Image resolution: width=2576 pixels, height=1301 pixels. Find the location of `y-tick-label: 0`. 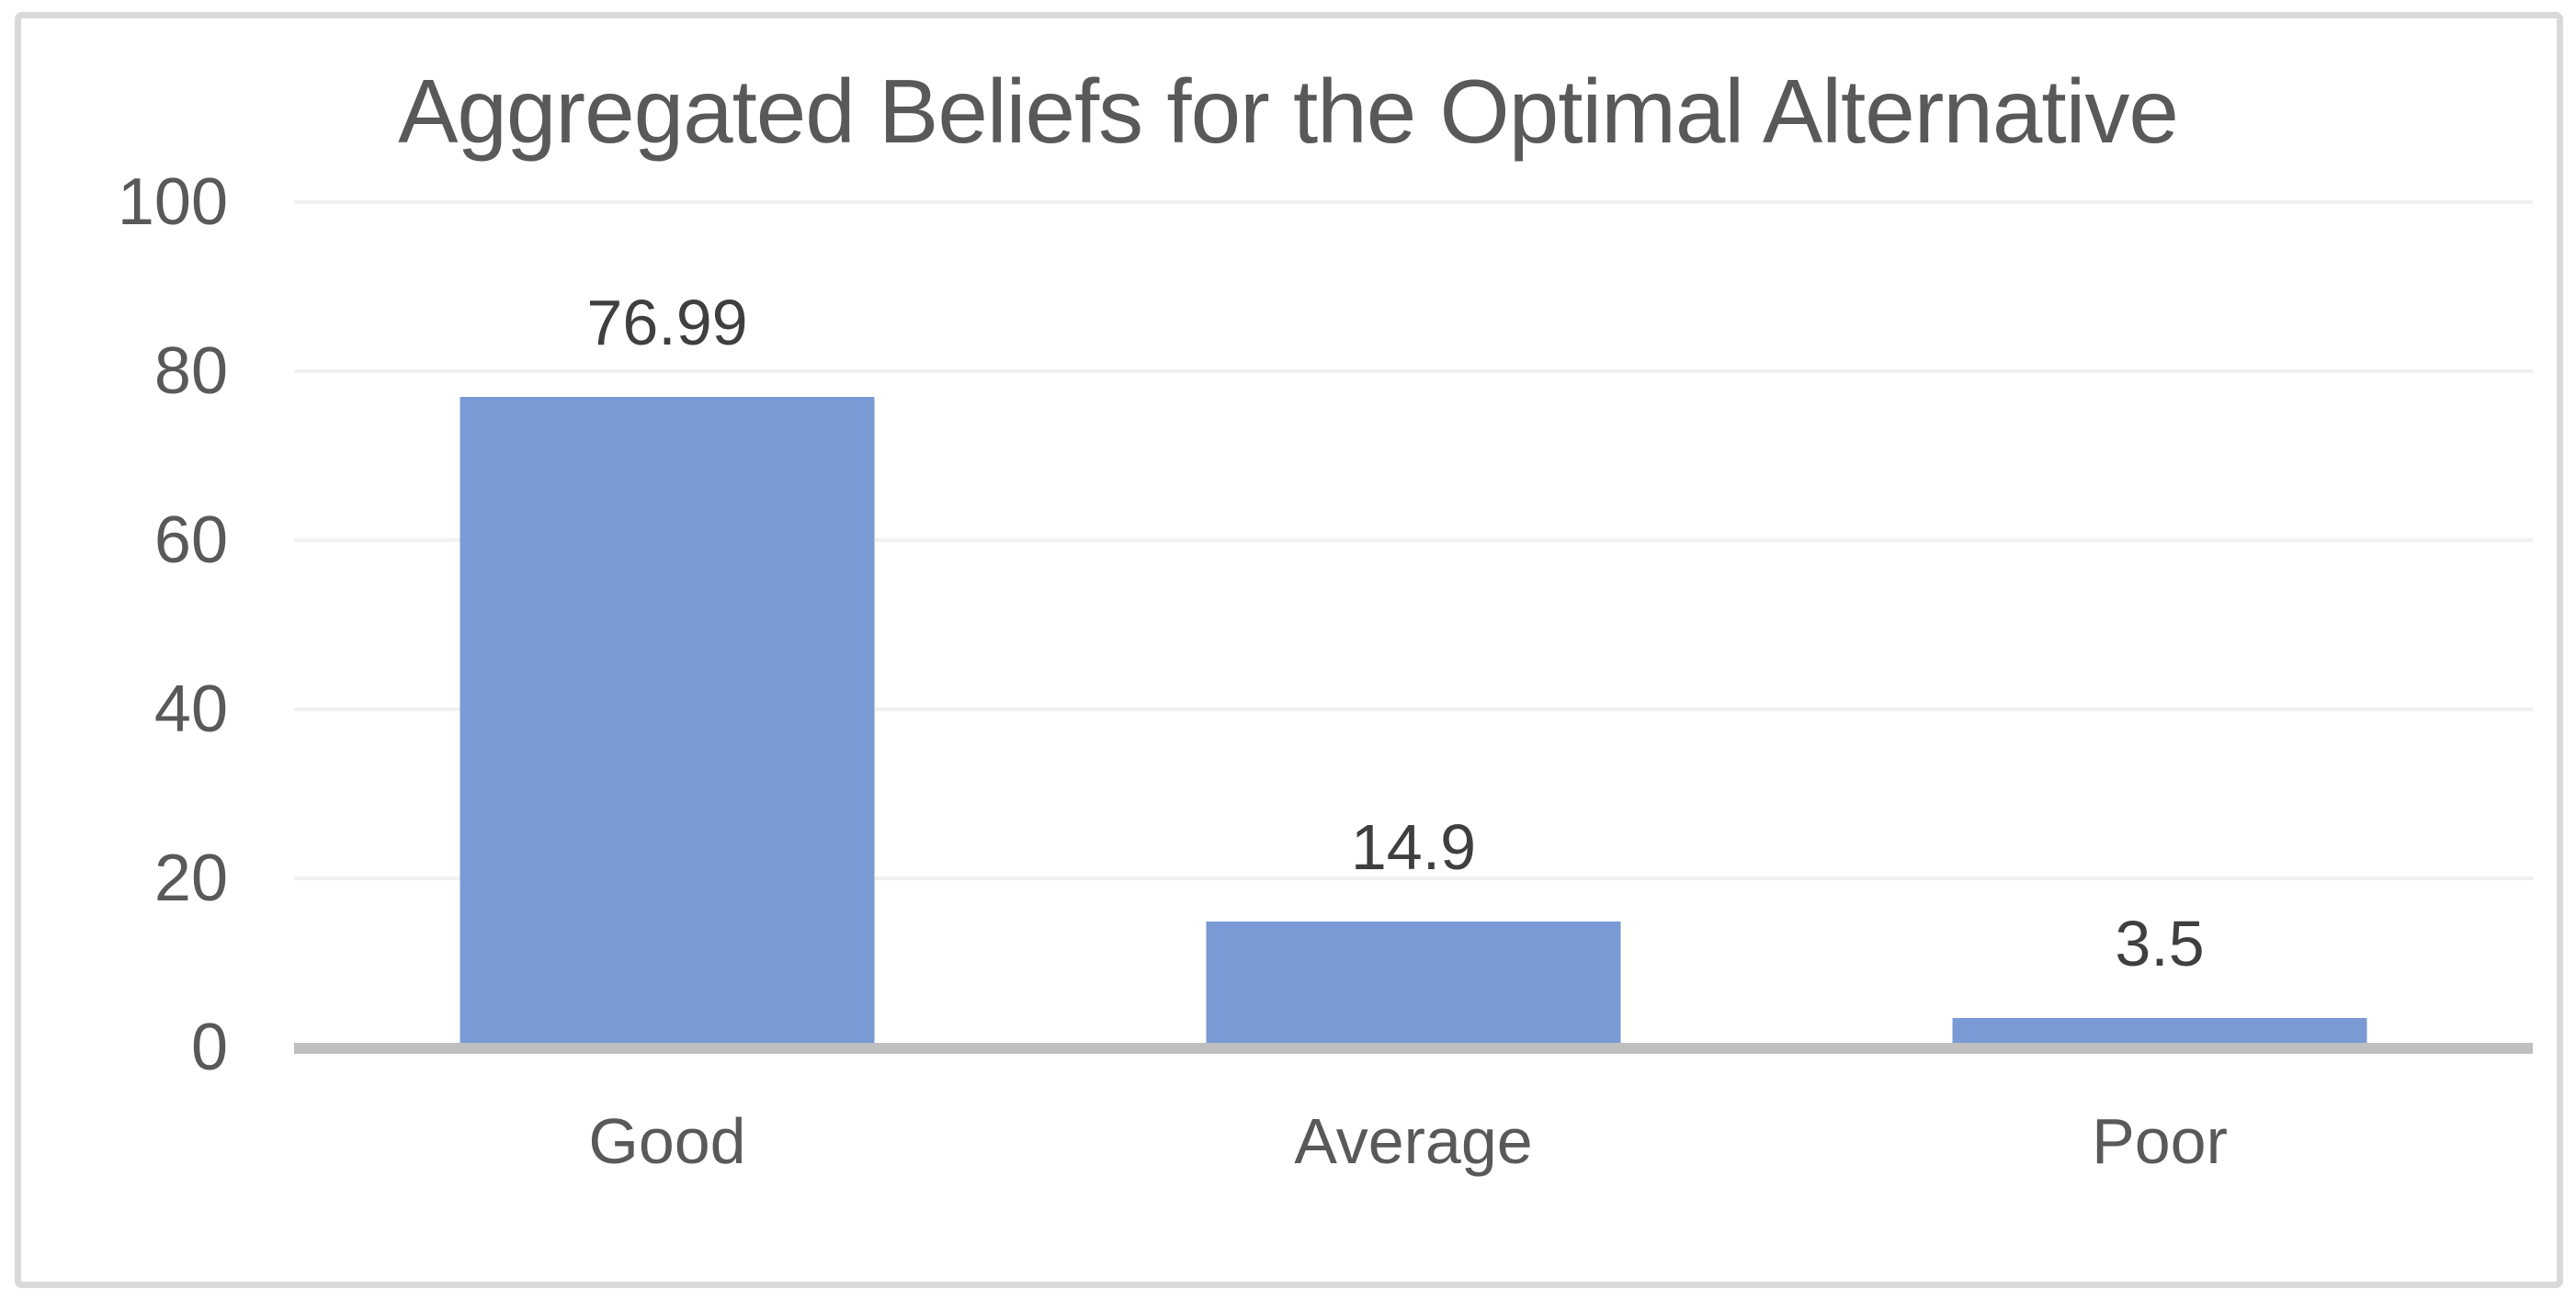

y-tick-label: 0 is located at coordinates (209, 1047).